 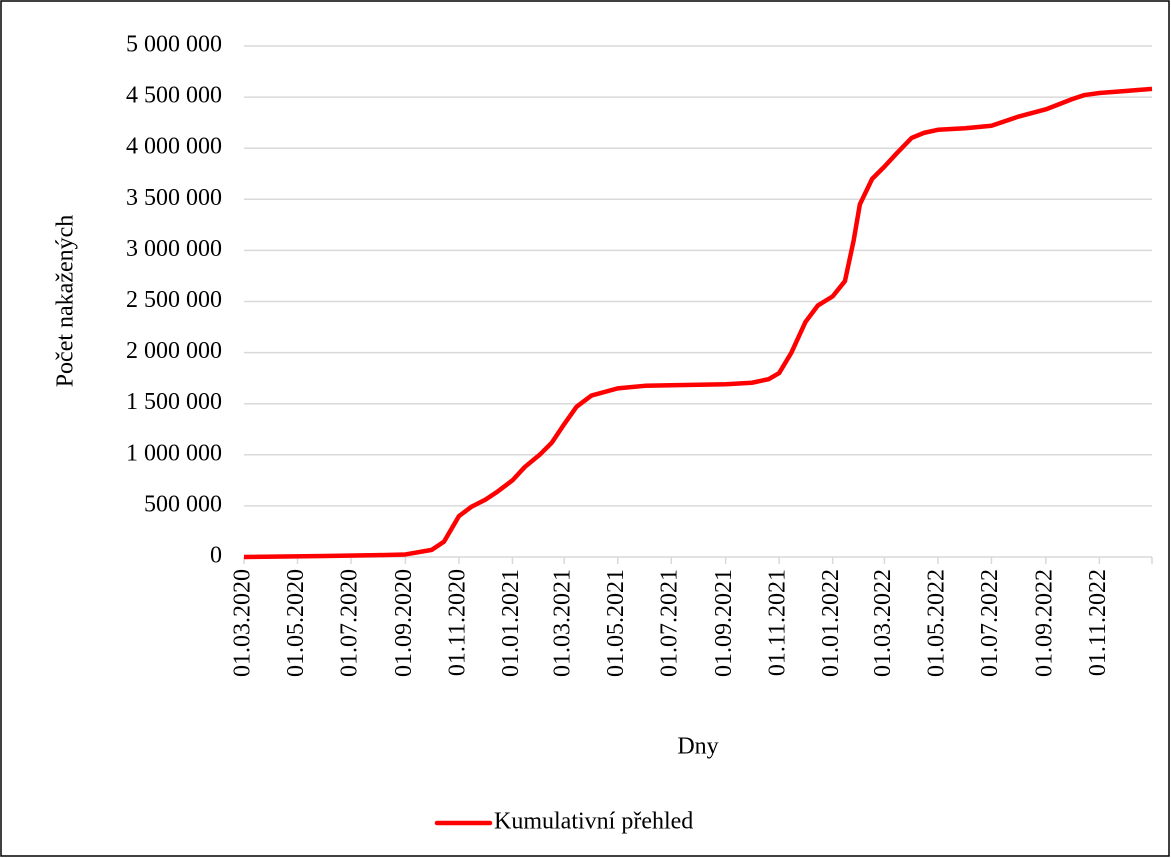 What do you see at coordinates (216, 556) in the screenshot?
I see `y-tick-label: 0` at bounding box center [216, 556].